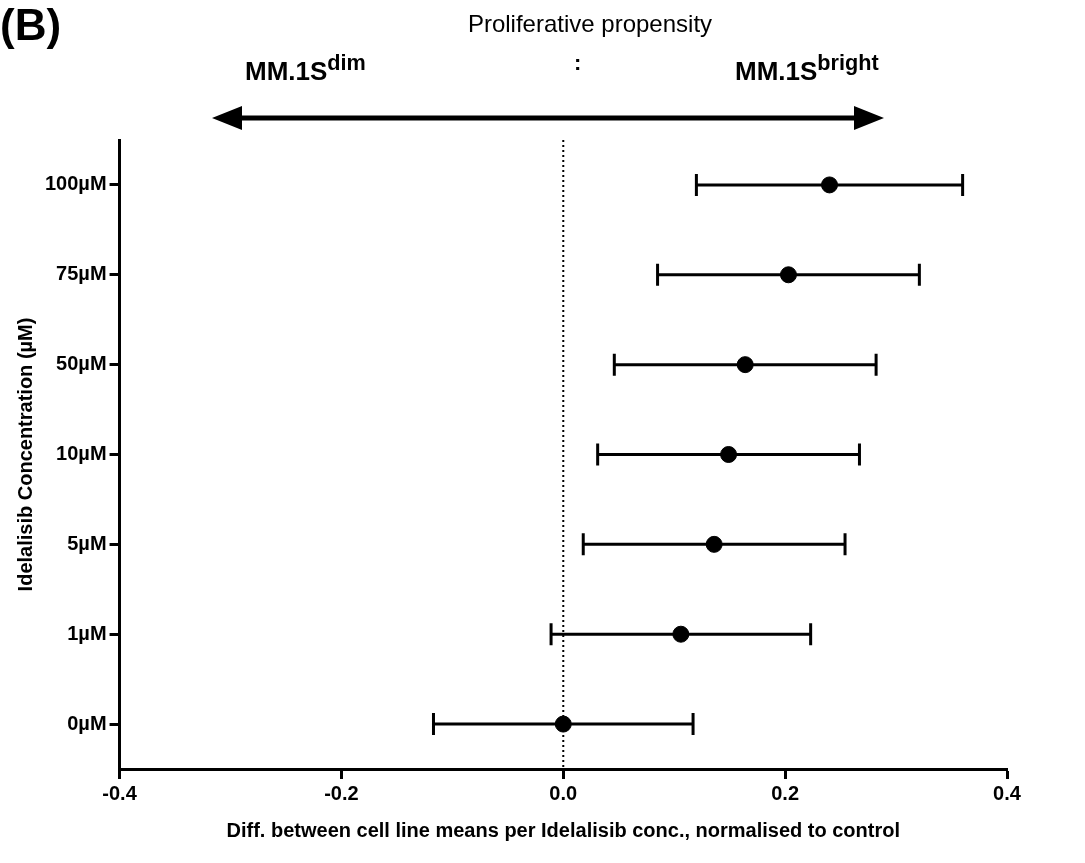 Image resolution: width=1085 pixels, height=863 pixels. What do you see at coordinates (120, 792) in the screenshot?
I see `x-tick-label: -0.4` at bounding box center [120, 792].